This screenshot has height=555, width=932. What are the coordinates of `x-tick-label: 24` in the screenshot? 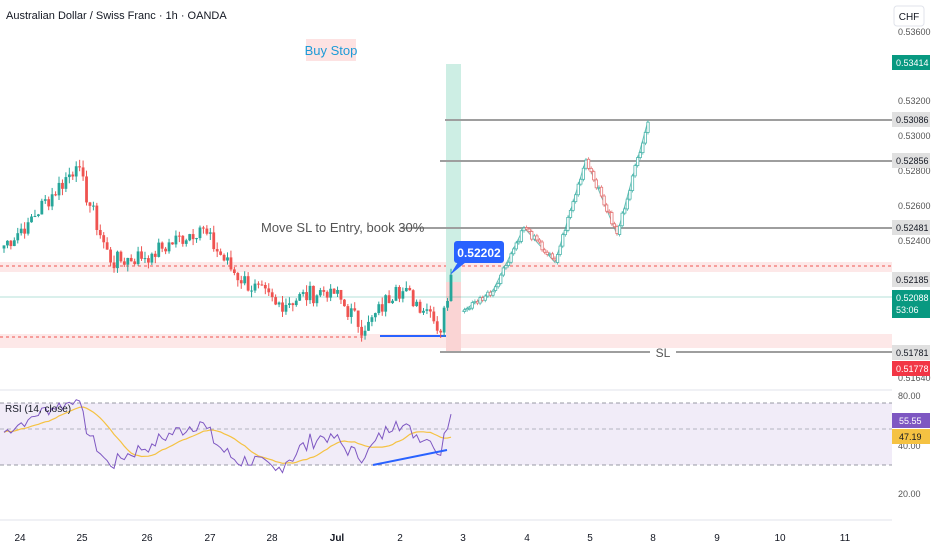 It's located at (20, 538).